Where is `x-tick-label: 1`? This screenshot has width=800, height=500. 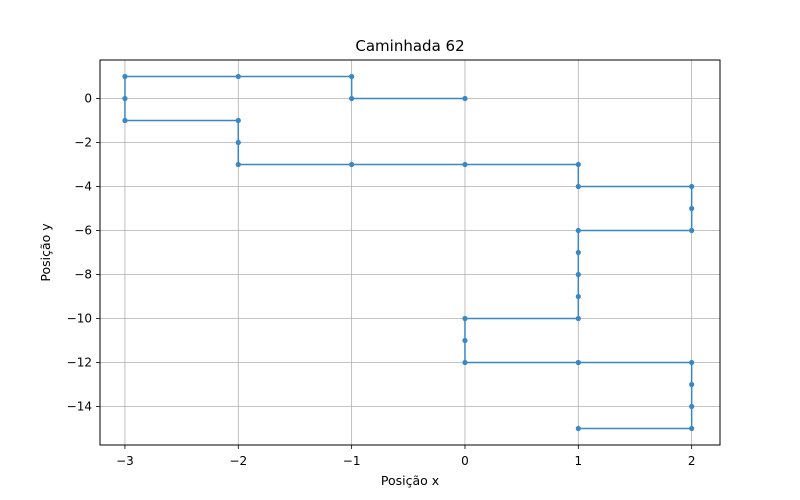
x-tick-label: 1 is located at coordinates (578, 461).